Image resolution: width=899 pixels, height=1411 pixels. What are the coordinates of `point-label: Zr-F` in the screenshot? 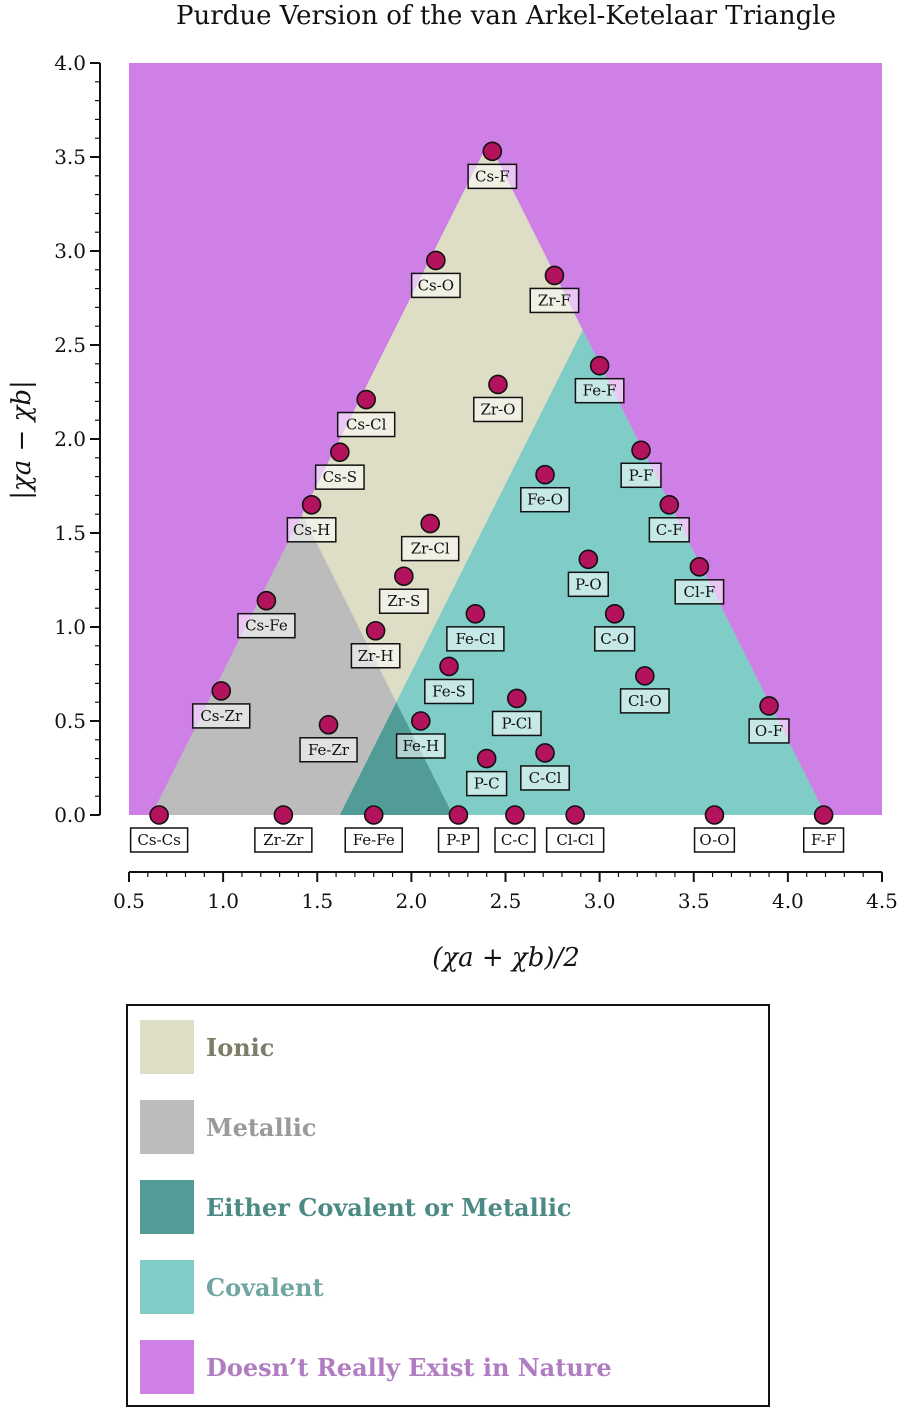 It's located at (554, 300).